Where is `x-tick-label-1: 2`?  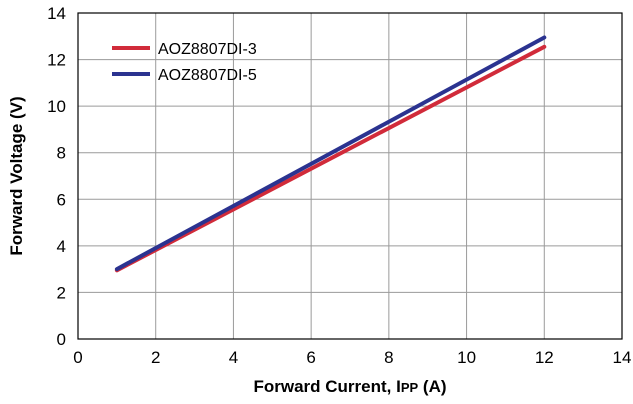 x-tick-label-1: 2 is located at coordinates (155, 357).